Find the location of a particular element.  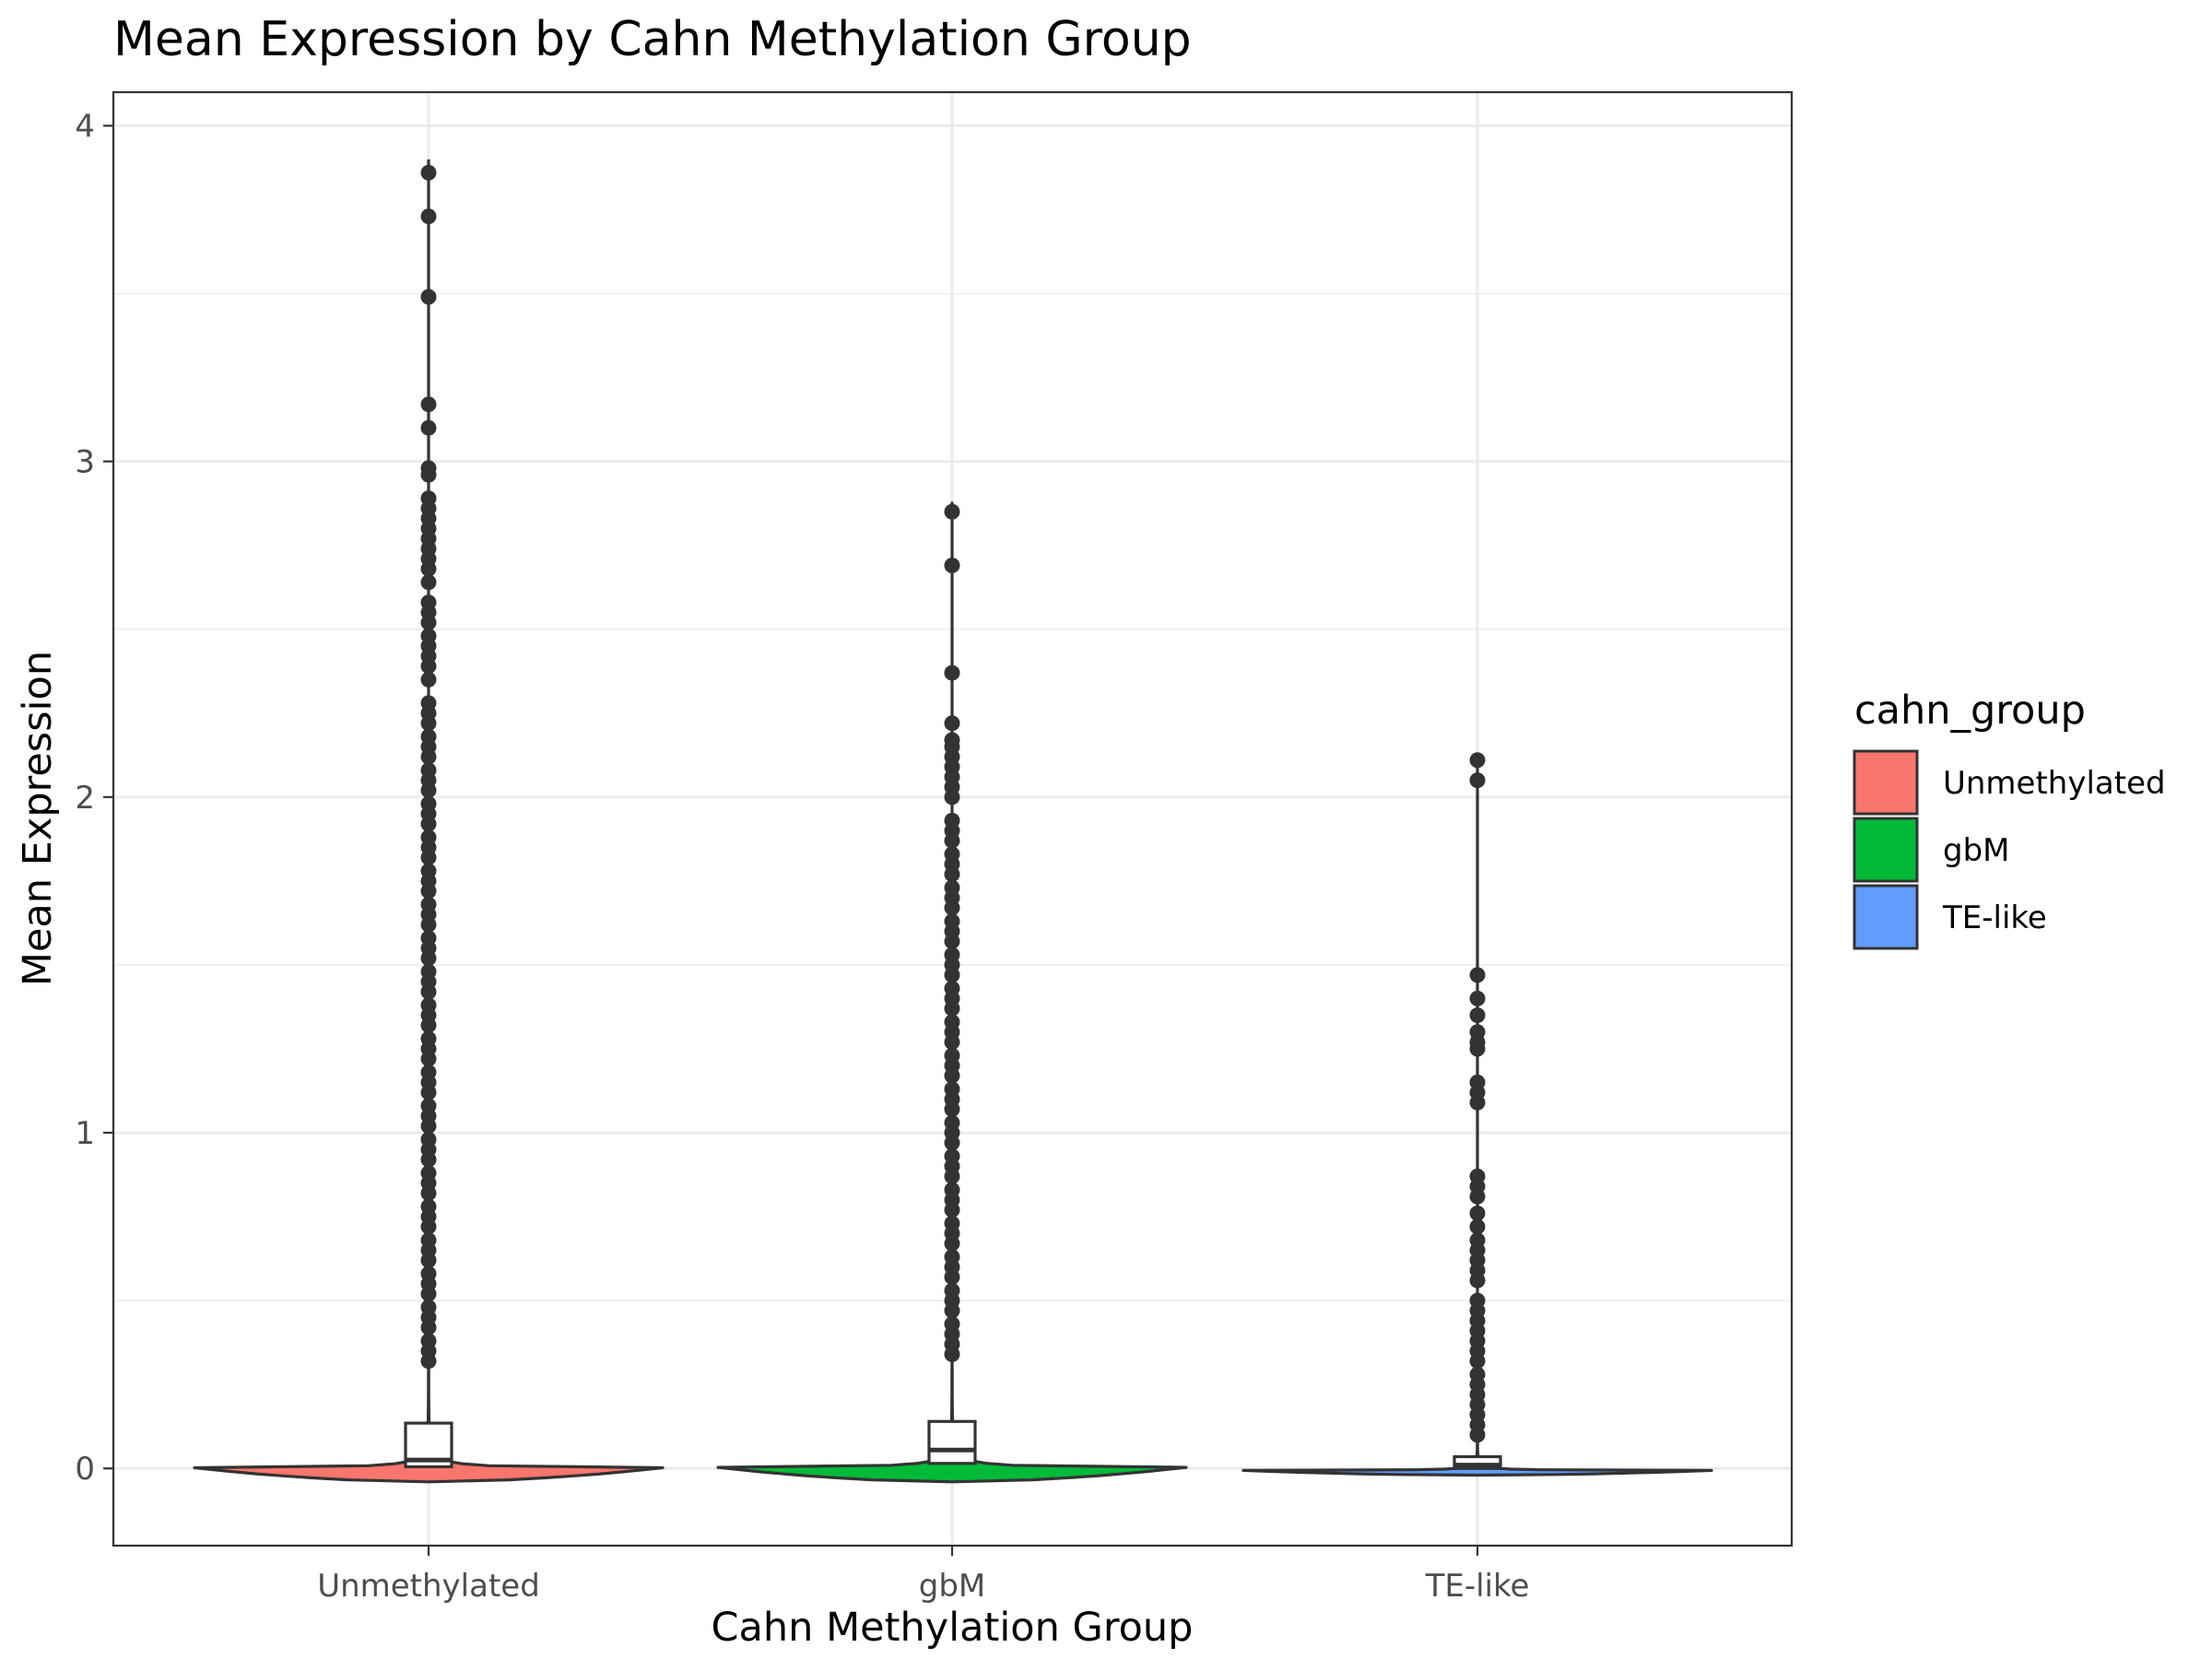

legend-title: cahn_group is located at coordinates (1970, 711).